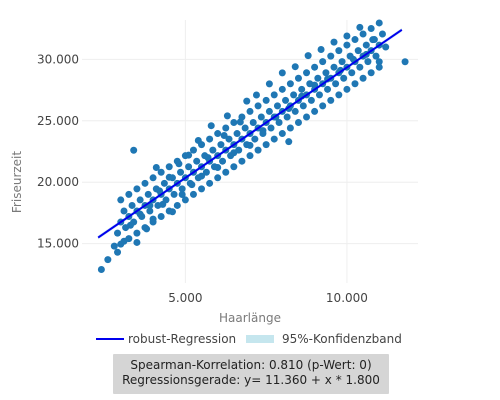  I want to click on x-tick-labels: 5.000 10.000, so click(268, 298).